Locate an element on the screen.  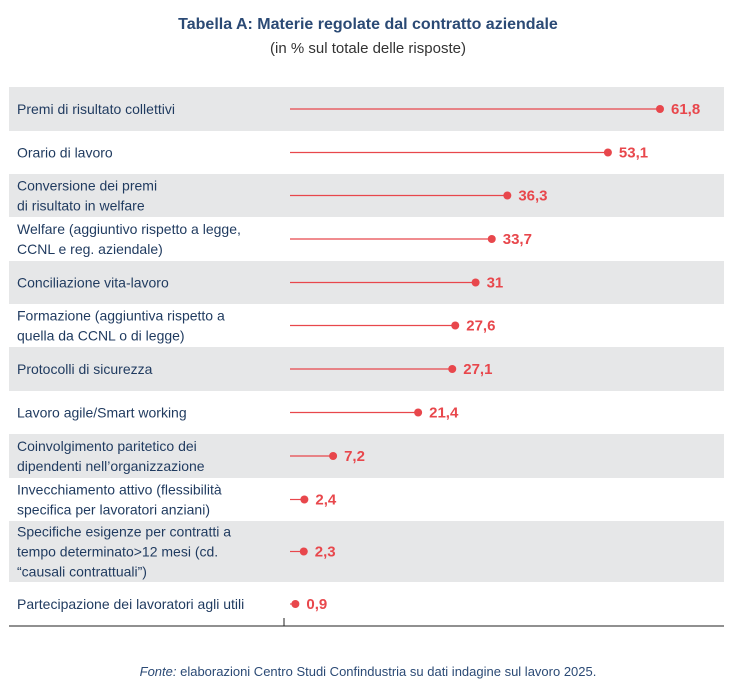
value-label: 2,4 is located at coordinates (326, 500).